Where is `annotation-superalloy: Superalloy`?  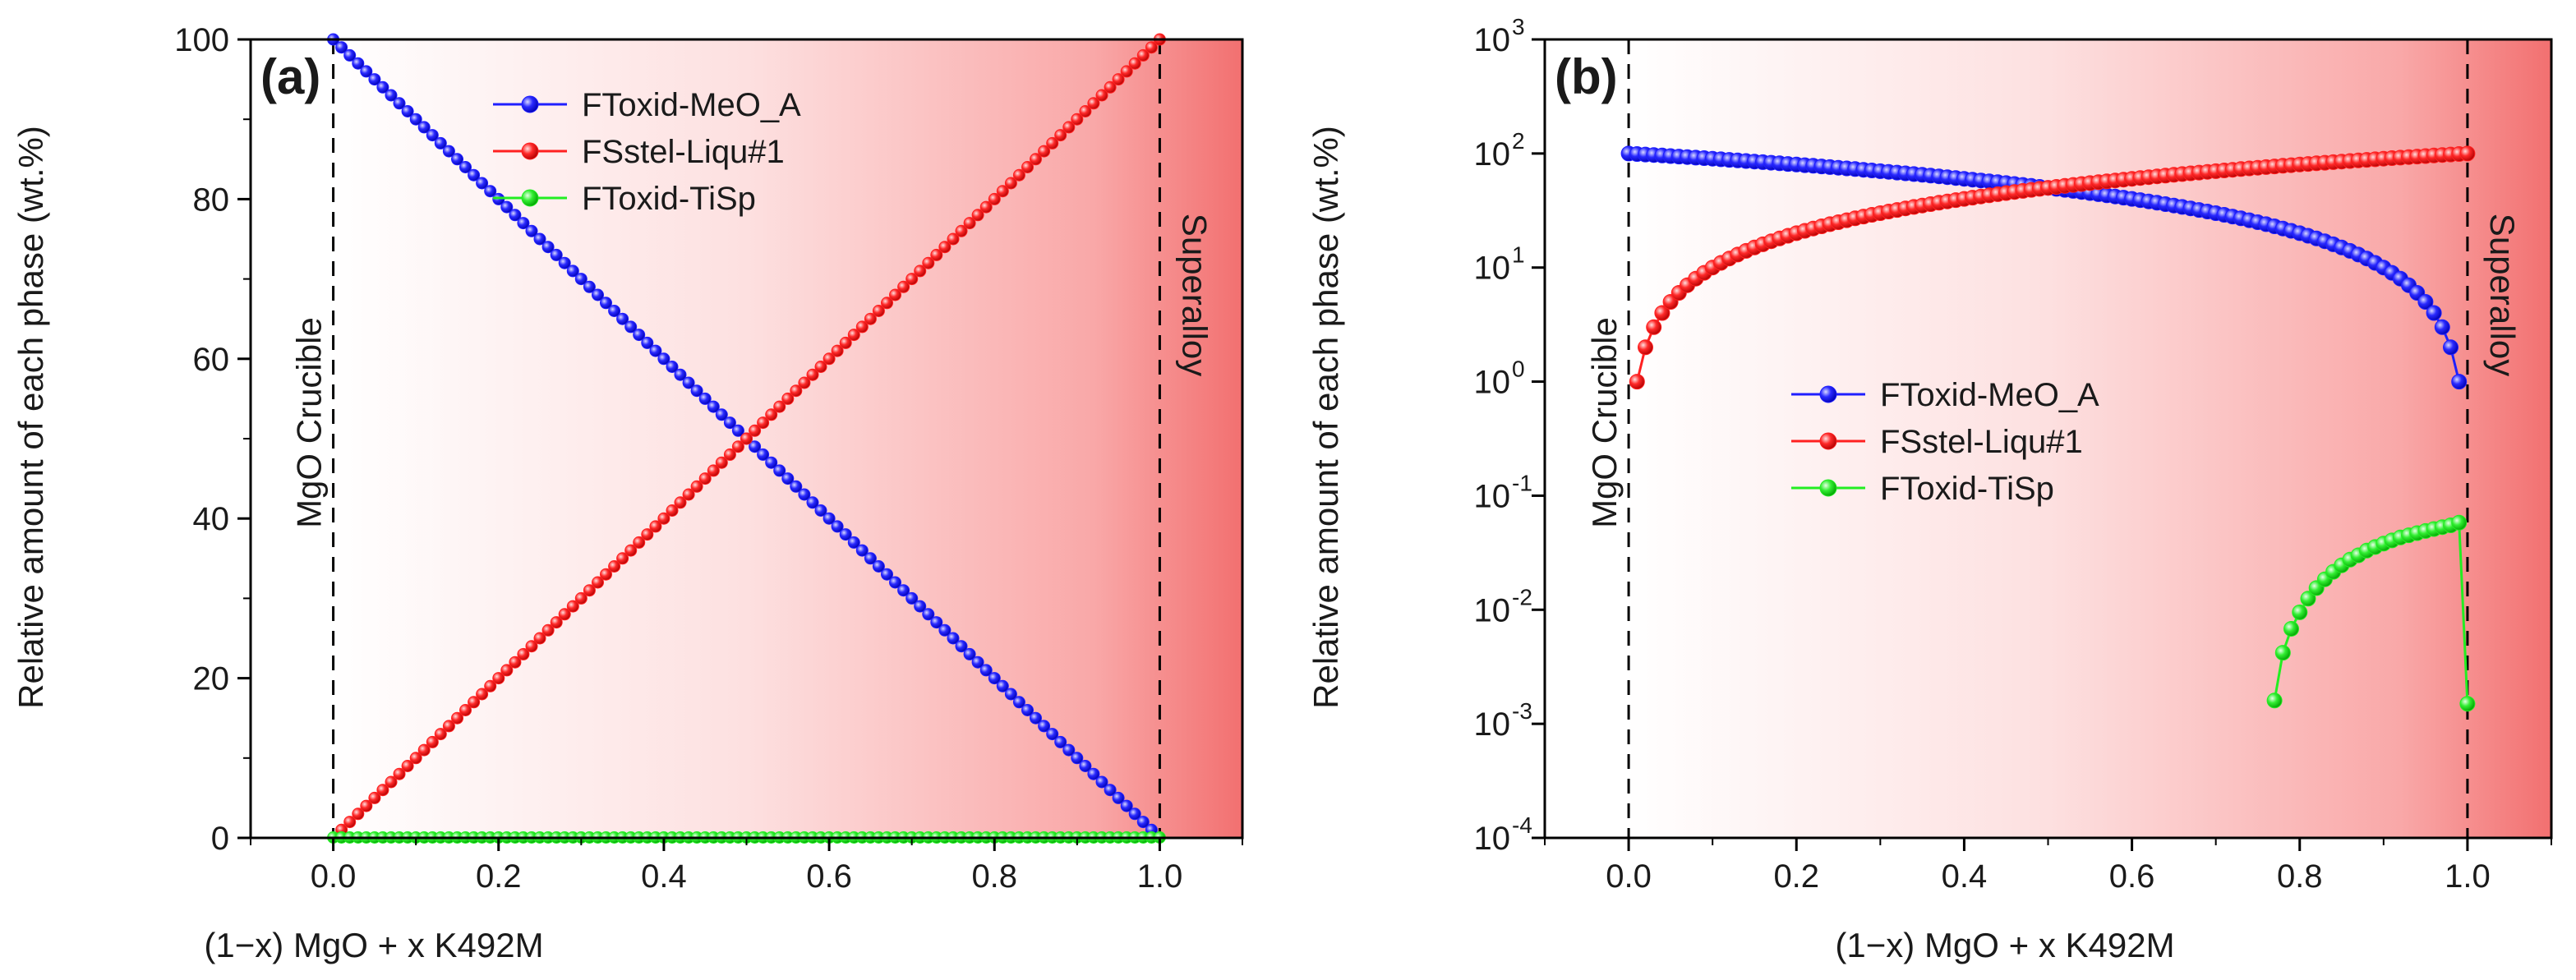 annotation-superalloy: Superalloy is located at coordinates (1194, 295).